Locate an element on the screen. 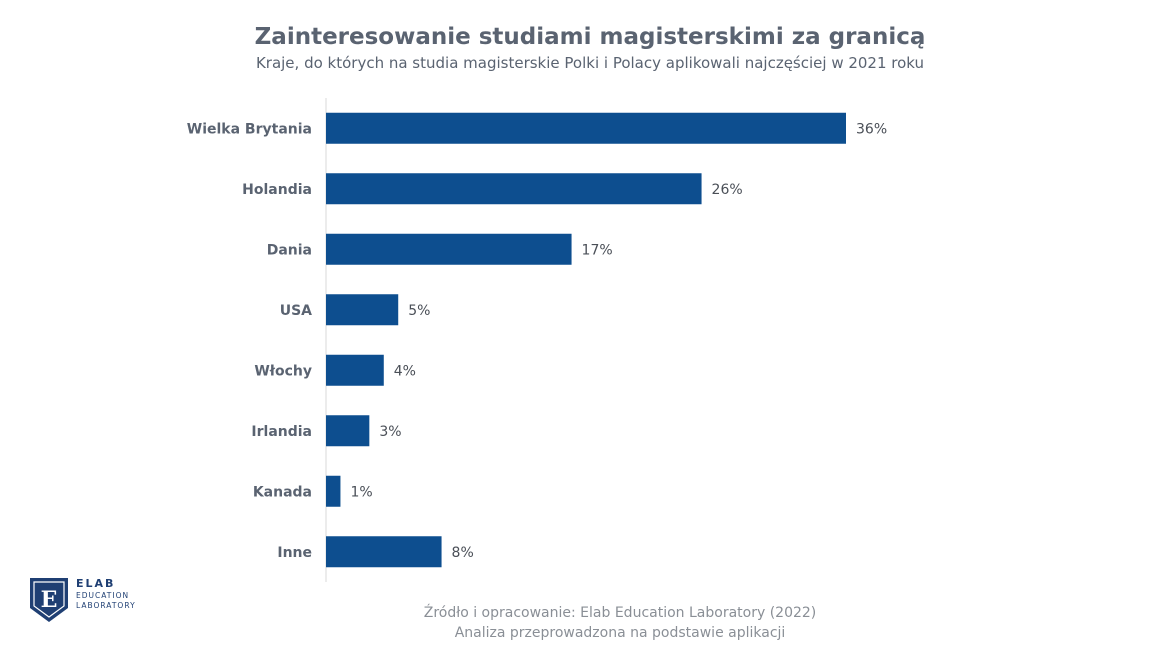 Image resolution: width=1160 pixels, height=659 pixels. value-label: 3% is located at coordinates (390, 432).